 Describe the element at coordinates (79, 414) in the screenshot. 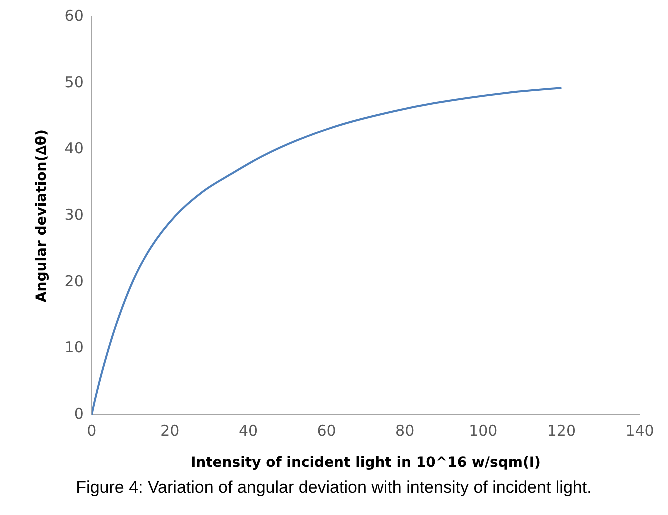

I see `y-tick-label: 0` at that location.